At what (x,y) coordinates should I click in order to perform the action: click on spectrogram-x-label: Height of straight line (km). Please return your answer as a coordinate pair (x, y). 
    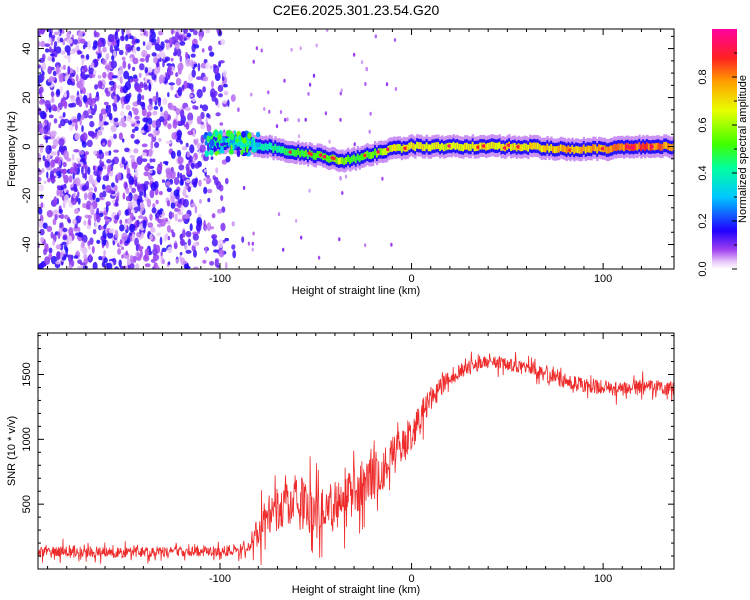
    Looking at the image, I should click on (356, 291).